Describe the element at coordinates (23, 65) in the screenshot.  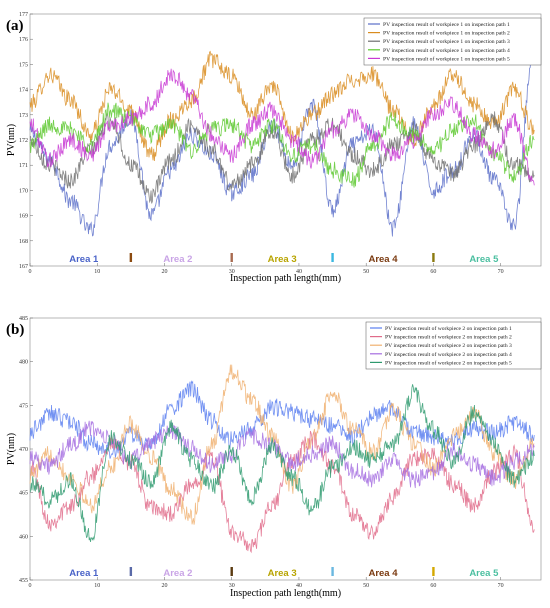
I see `y-tick-label: 175` at that location.